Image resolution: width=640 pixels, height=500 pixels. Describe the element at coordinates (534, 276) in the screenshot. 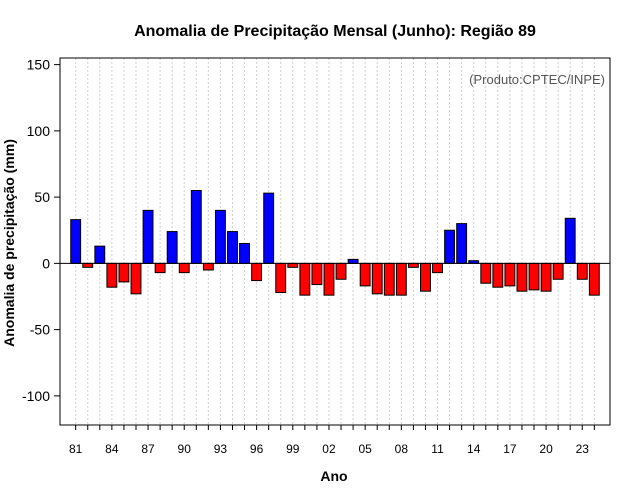

I see `bar-2019` at that location.